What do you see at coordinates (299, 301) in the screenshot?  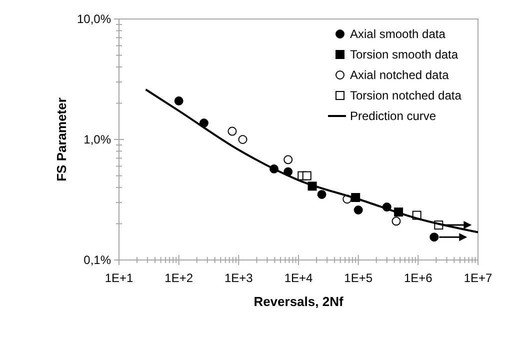 I see `x-axis-title: Reversals, 2Nf` at bounding box center [299, 301].